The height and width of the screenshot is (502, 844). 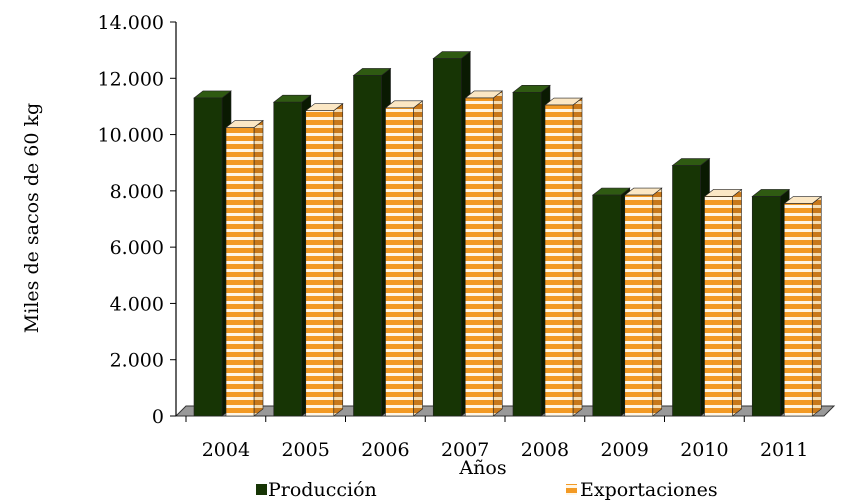 What do you see at coordinates (385, 450) in the screenshot?
I see `x-tick-label: 2006` at bounding box center [385, 450].